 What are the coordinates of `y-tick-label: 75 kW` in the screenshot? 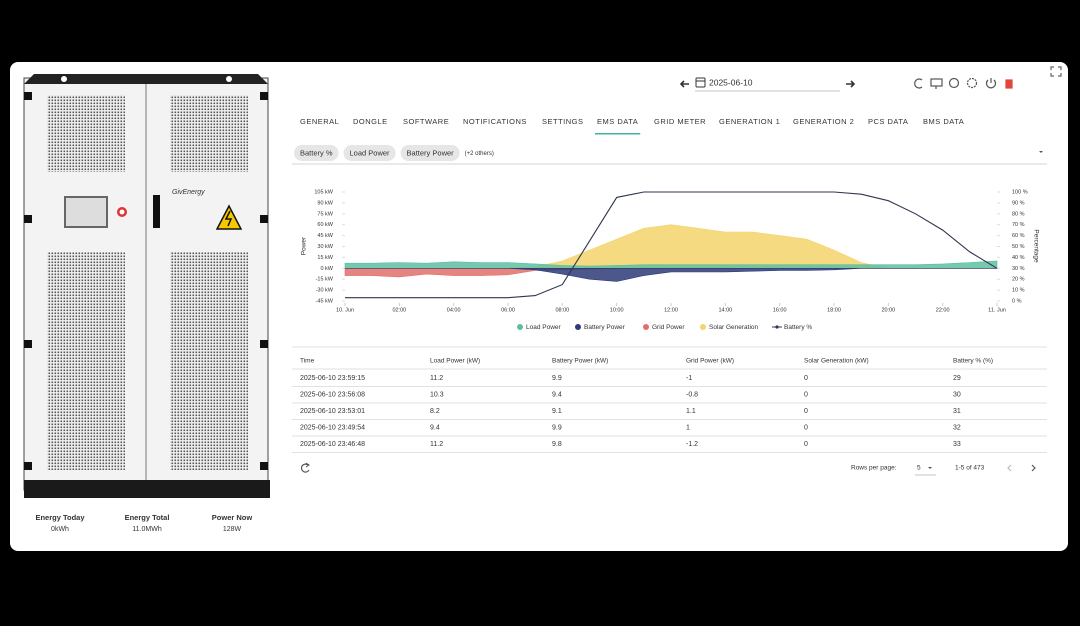 It's located at (325, 214).